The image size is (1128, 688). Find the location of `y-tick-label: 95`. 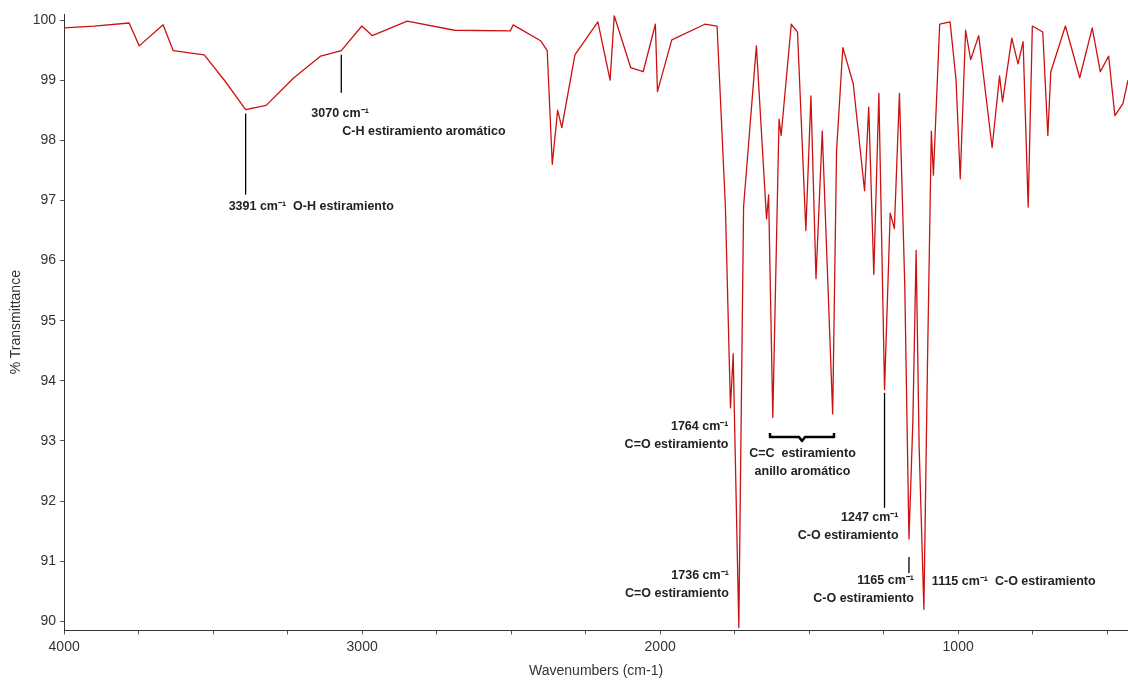

y-tick-label: 95 is located at coordinates (48, 319).